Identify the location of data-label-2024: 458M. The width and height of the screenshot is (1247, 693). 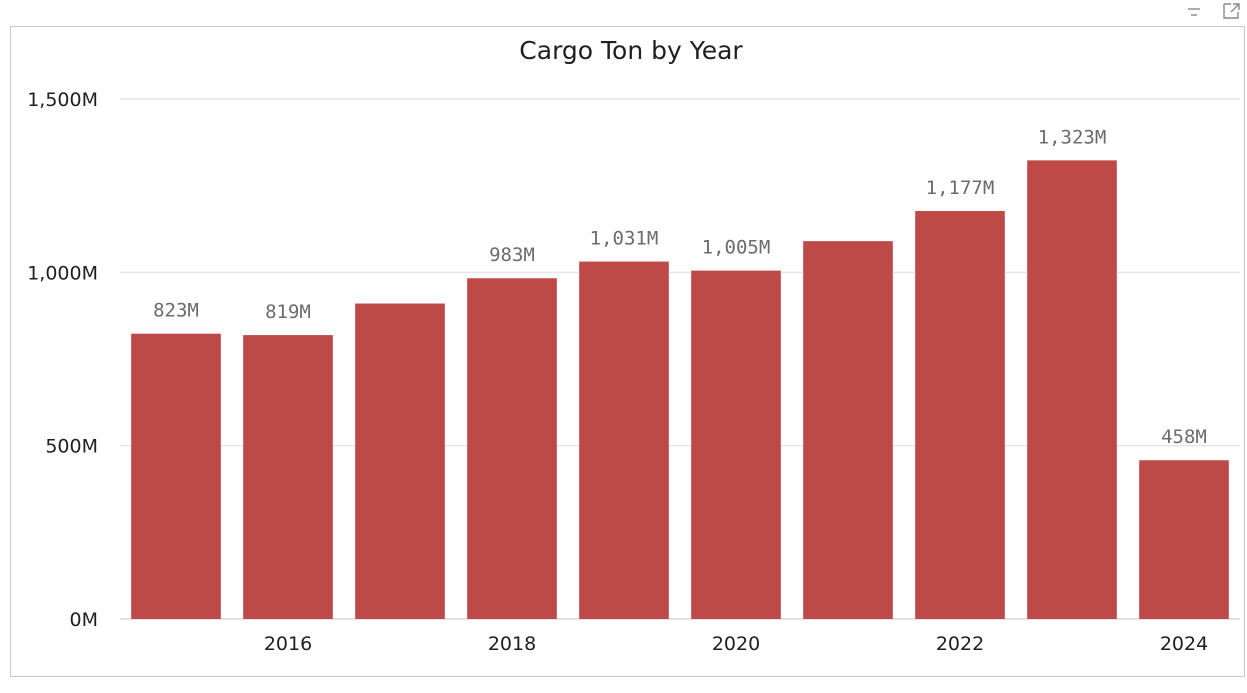
(1184, 437).